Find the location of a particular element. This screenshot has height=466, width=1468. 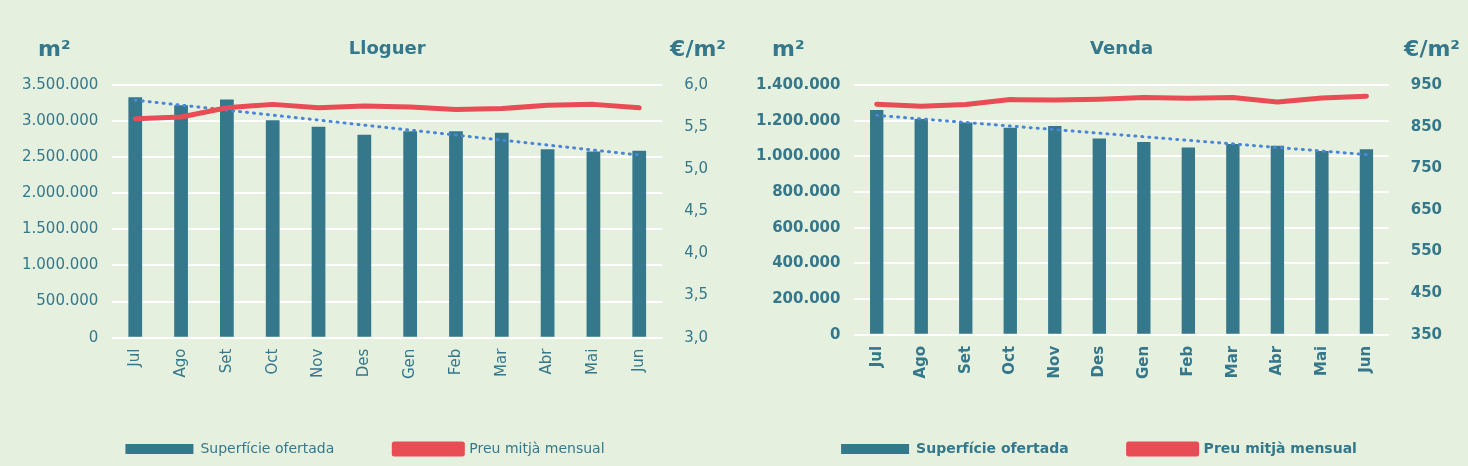

y2-tick-label: 5,0 is located at coordinates (696, 168).